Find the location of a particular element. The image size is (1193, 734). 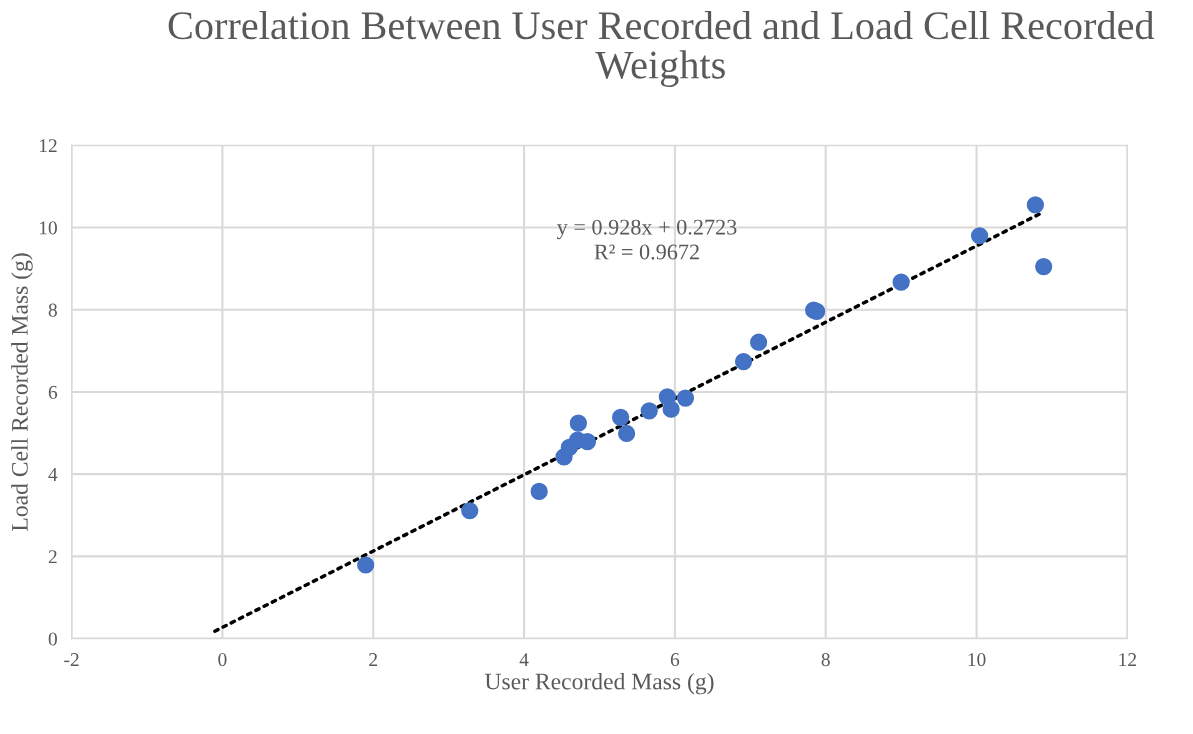

x-tick-label: 6 is located at coordinates (675, 660).